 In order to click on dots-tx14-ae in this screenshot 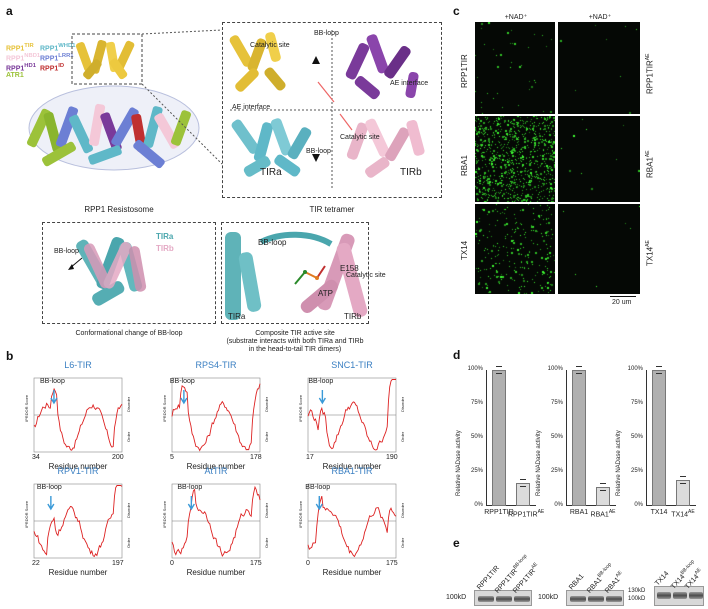, I will do `click(599, 249)`.